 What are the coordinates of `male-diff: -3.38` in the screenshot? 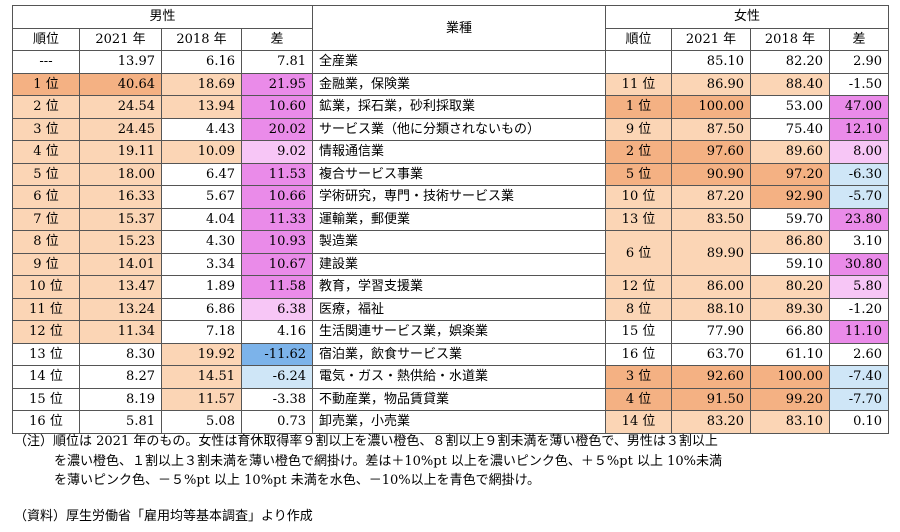 It's located at (277, 399).